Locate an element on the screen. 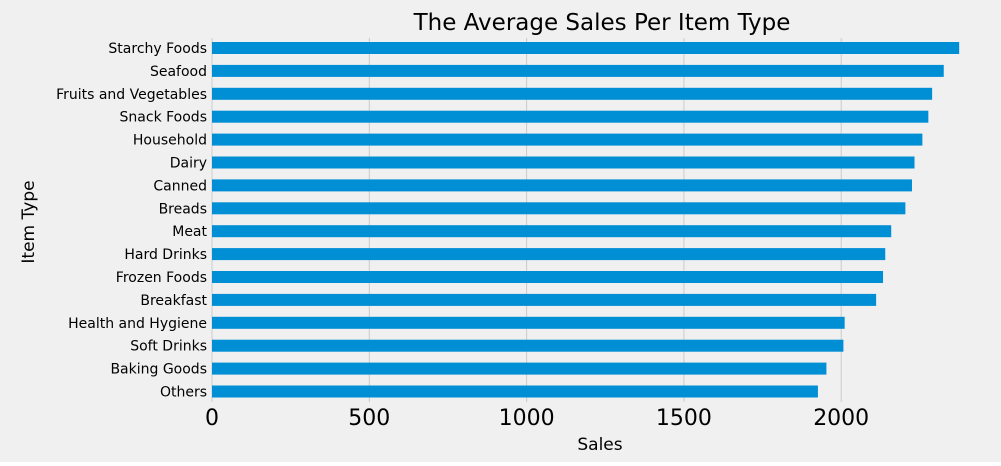 The width and height of the screenshot is (1001, 466). y-tick-label: Dairy is located at coordinates (188, 164).